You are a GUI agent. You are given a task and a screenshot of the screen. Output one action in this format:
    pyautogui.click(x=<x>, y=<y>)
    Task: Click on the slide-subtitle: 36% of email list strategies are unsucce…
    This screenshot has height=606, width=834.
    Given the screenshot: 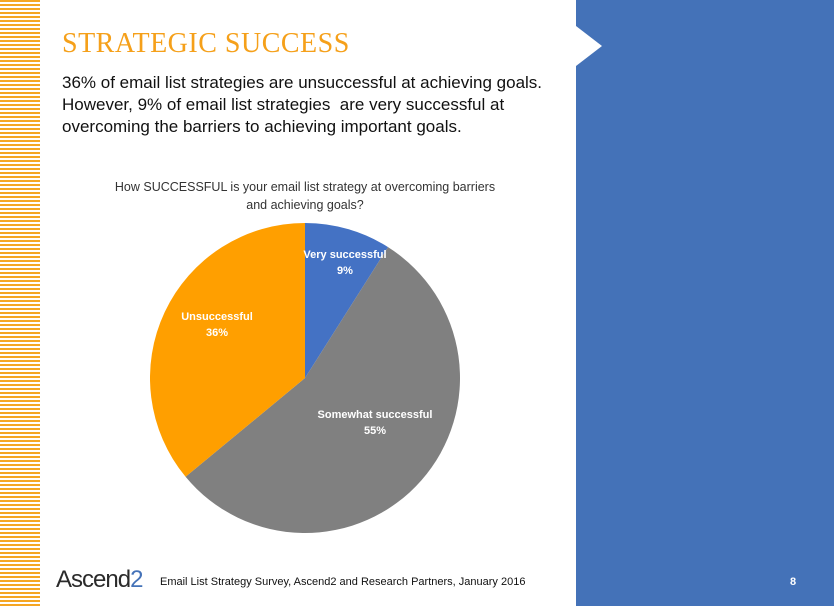 What is the action you would take?
    pyautogui.click(x=312, y=105)
    